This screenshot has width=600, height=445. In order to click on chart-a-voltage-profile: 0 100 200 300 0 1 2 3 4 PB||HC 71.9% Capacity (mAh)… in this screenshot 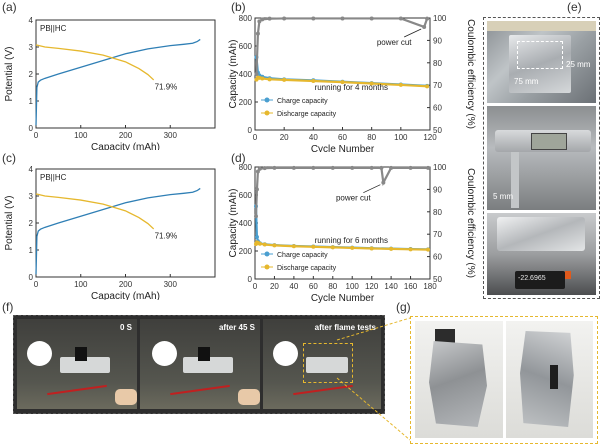, I will do `click(110, 83)`.